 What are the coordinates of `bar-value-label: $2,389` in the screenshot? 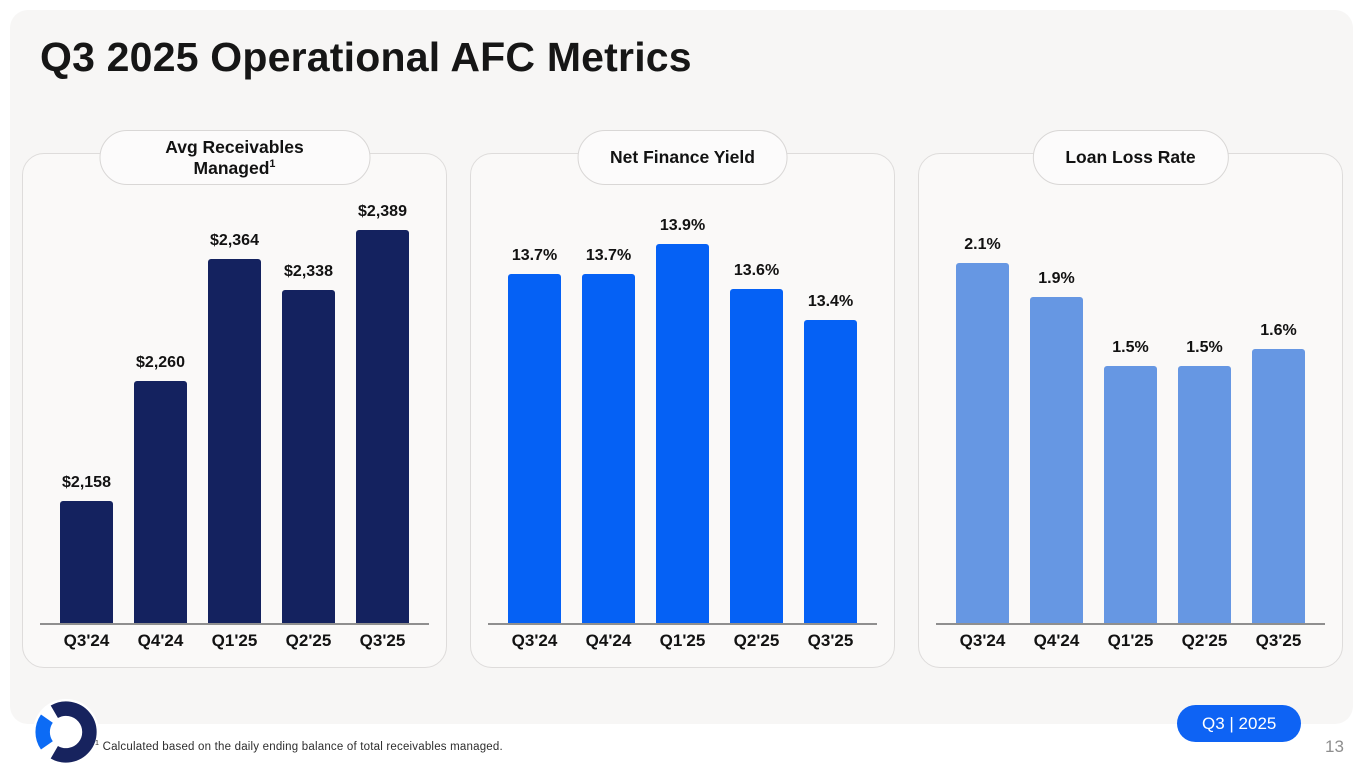 It's located at (382, 211).